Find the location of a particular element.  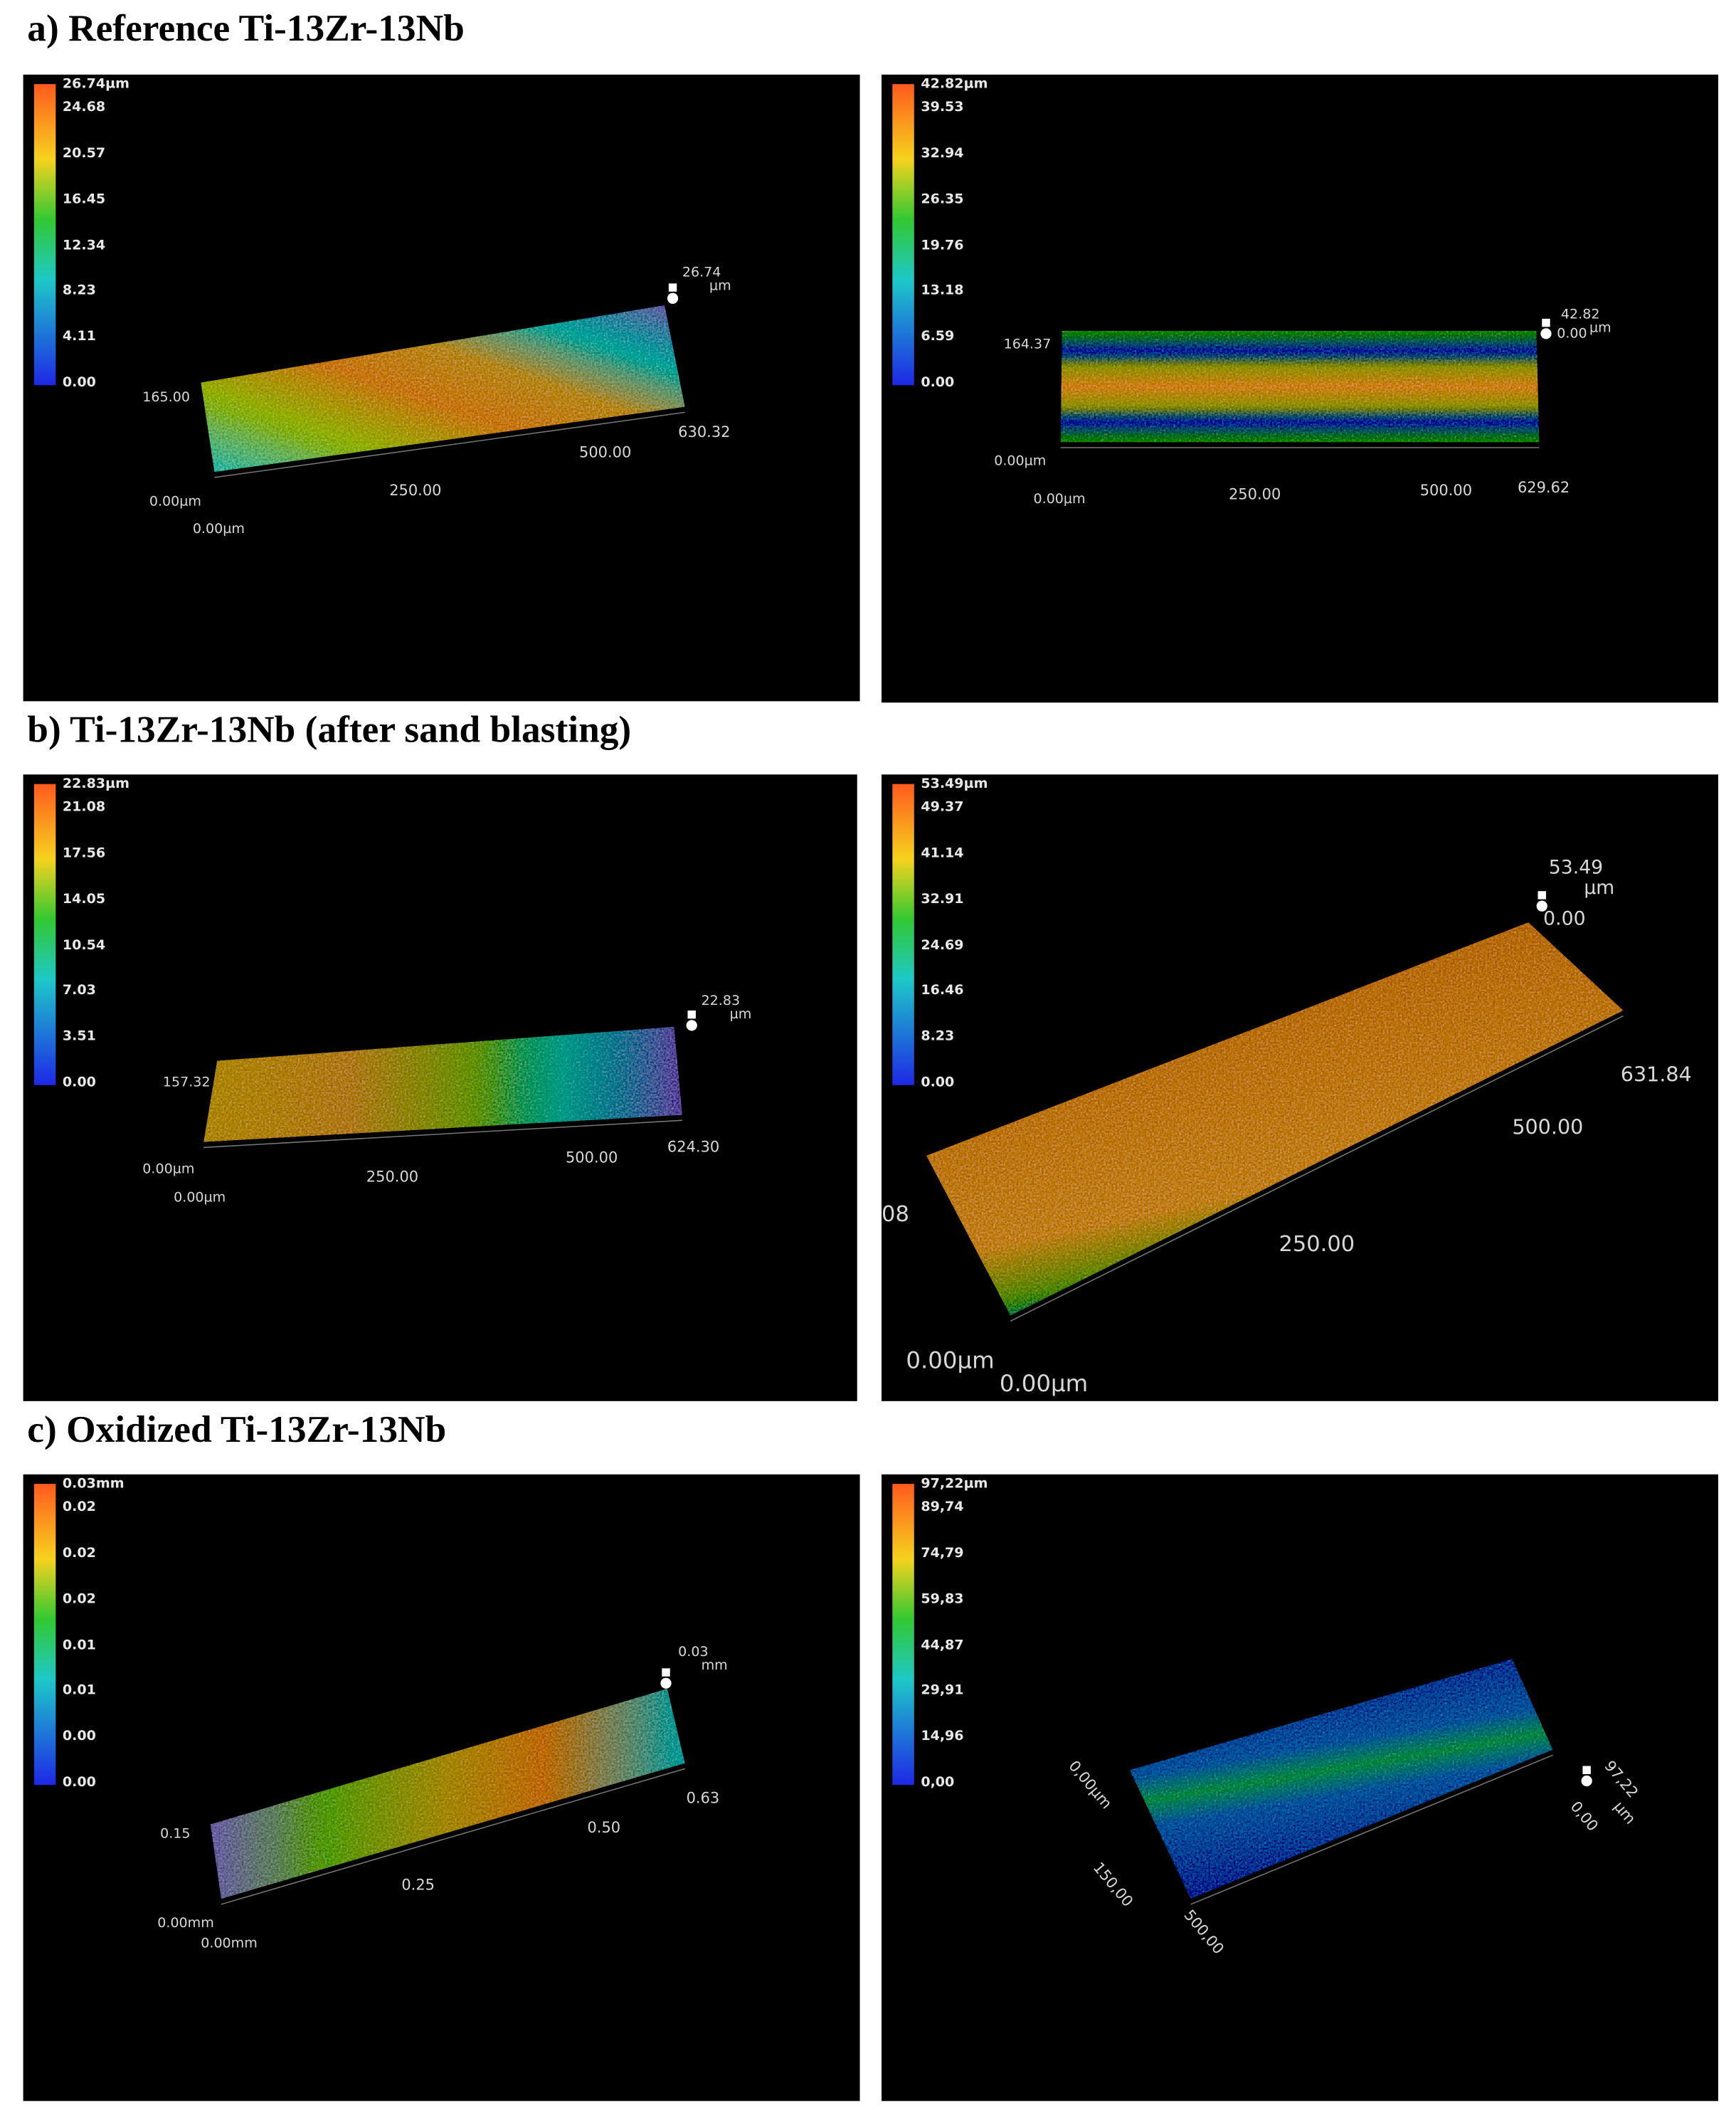

scale-label: 26.74µm is located at coordinates (96, 84).